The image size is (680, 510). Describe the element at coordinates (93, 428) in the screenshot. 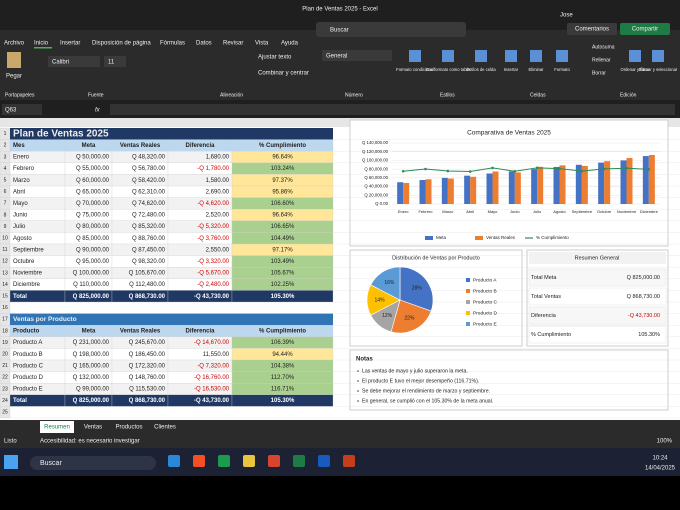

I see `sheet-tab: Ventas` at that location.